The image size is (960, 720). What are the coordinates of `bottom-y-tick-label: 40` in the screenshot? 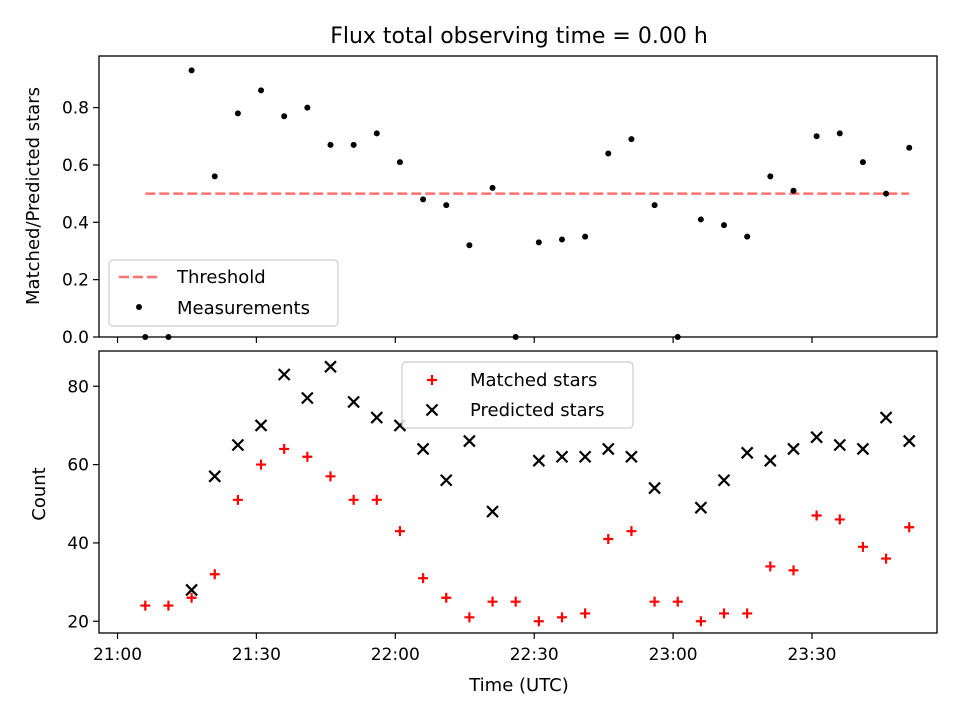 It's located at (78, 544).